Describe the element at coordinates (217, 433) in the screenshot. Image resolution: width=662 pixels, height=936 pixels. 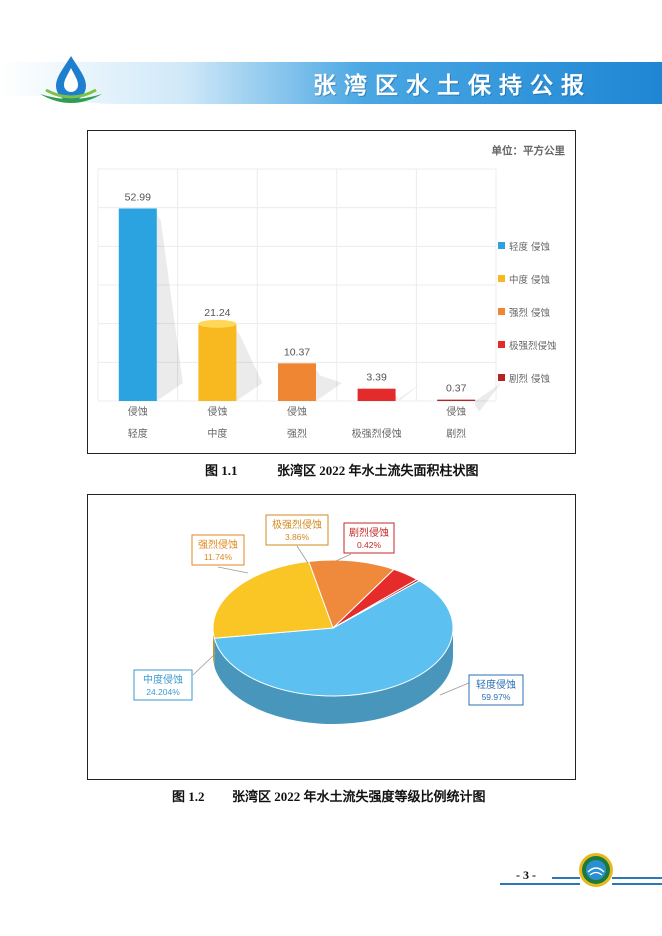
I see `category-label: 中度` at that location.